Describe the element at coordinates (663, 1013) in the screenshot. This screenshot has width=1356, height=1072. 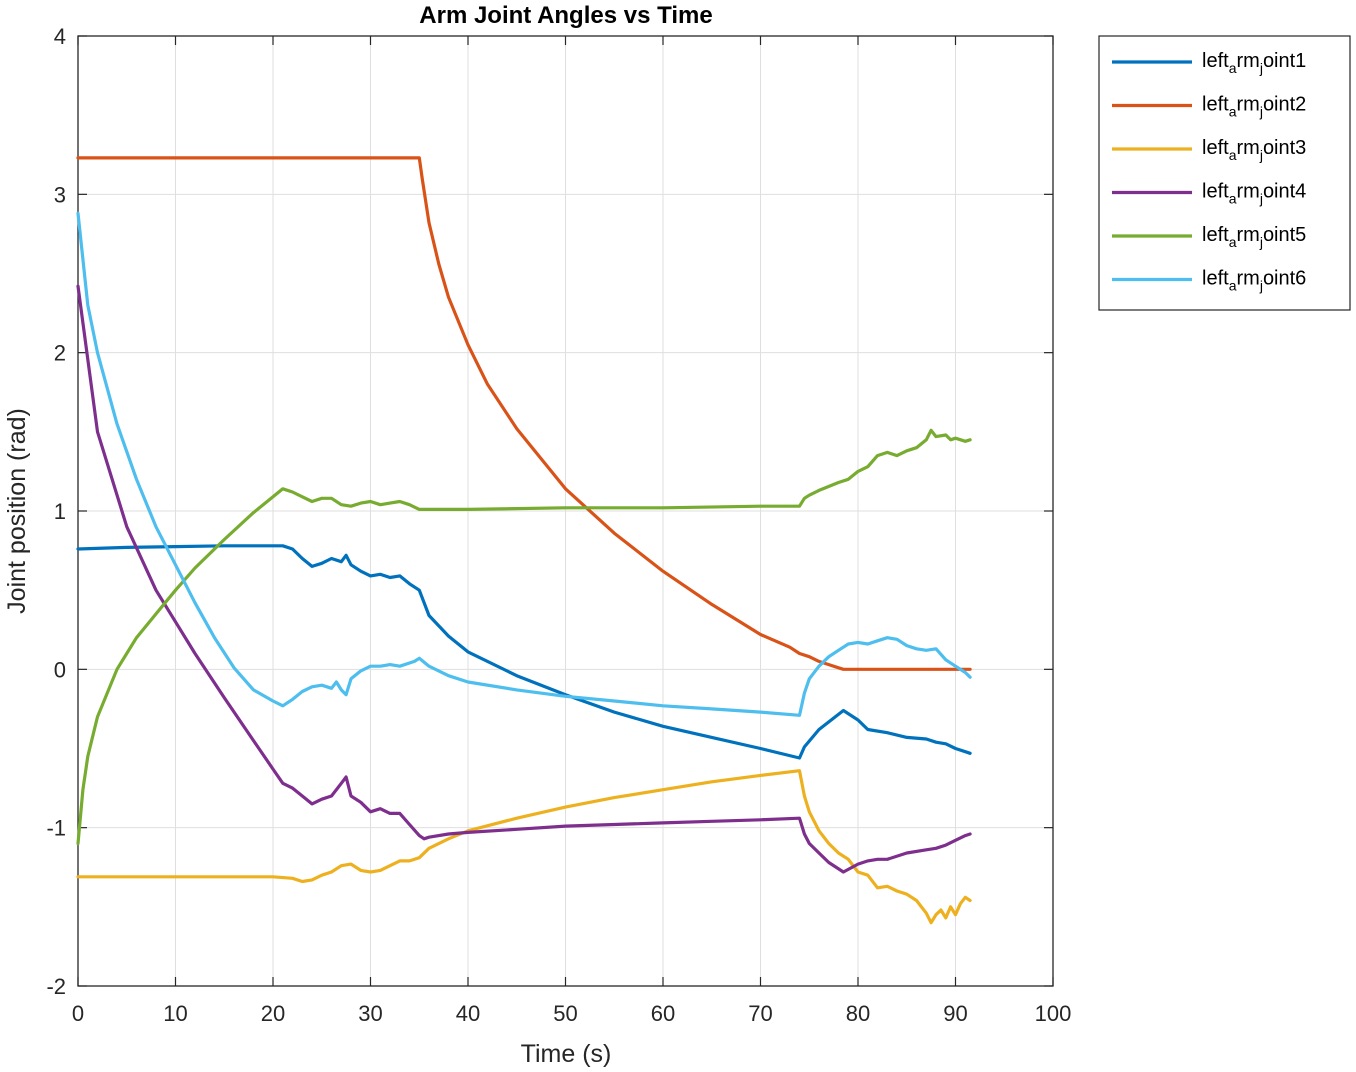
I see `x-tick-label: 60` at that location.